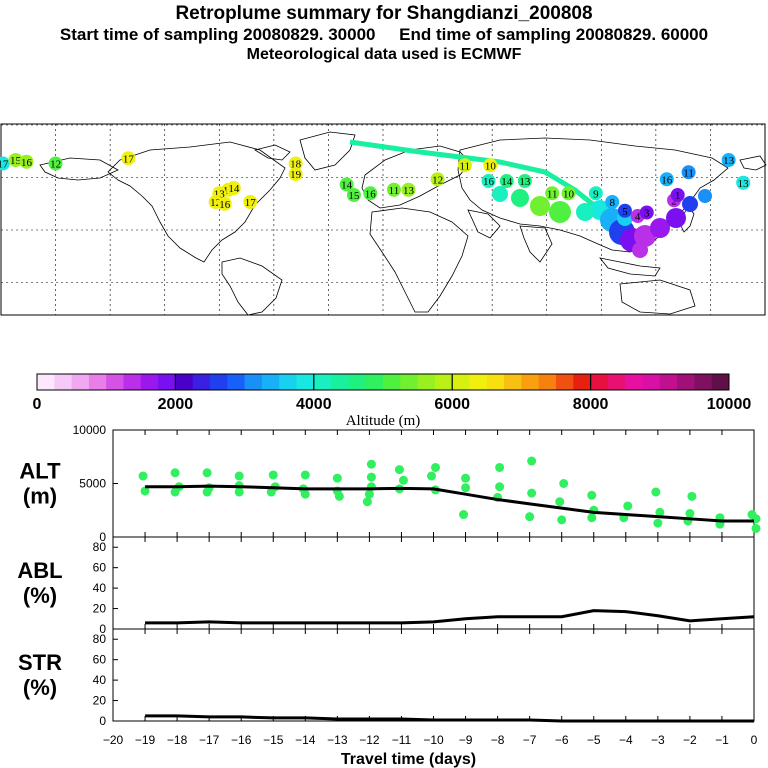 Image resolution: width=768 pixels, height=768 pixels. What do you see at coordinates (450, 617) in the screenshot?
I see `series-line` at bounding box center [450, 617].